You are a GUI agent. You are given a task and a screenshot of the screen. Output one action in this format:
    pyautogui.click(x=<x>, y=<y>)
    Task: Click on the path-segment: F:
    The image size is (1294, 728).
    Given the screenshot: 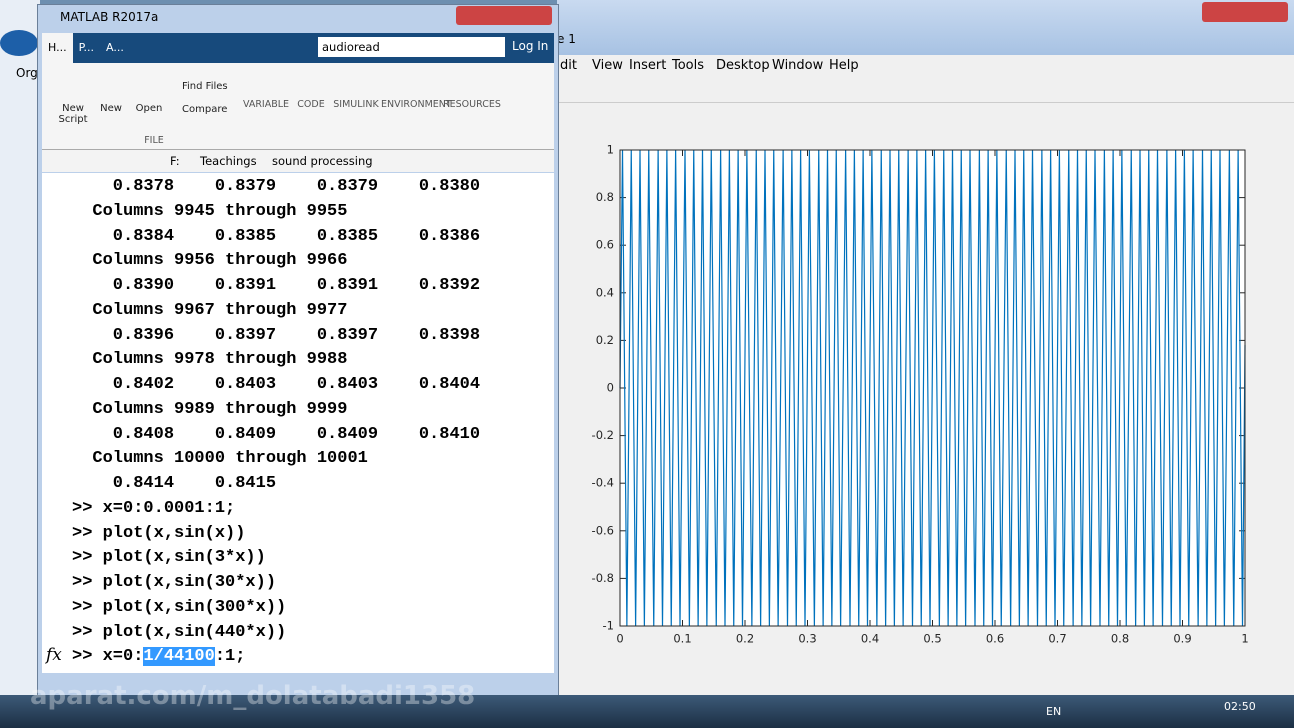 What is the action you would take?
    pyautogui.click(x=175, y=161)
    